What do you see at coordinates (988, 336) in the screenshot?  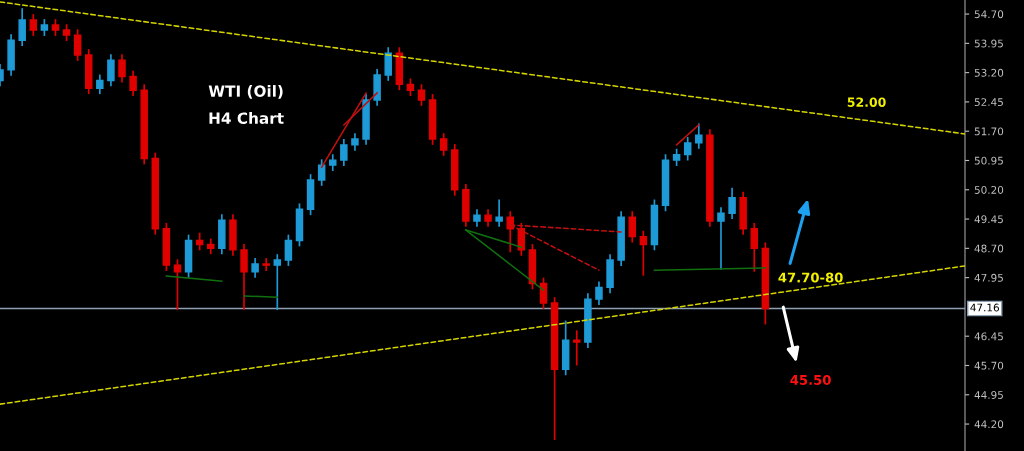 I see `y-tick-label: 46.45` at bounding box center [988, 336].